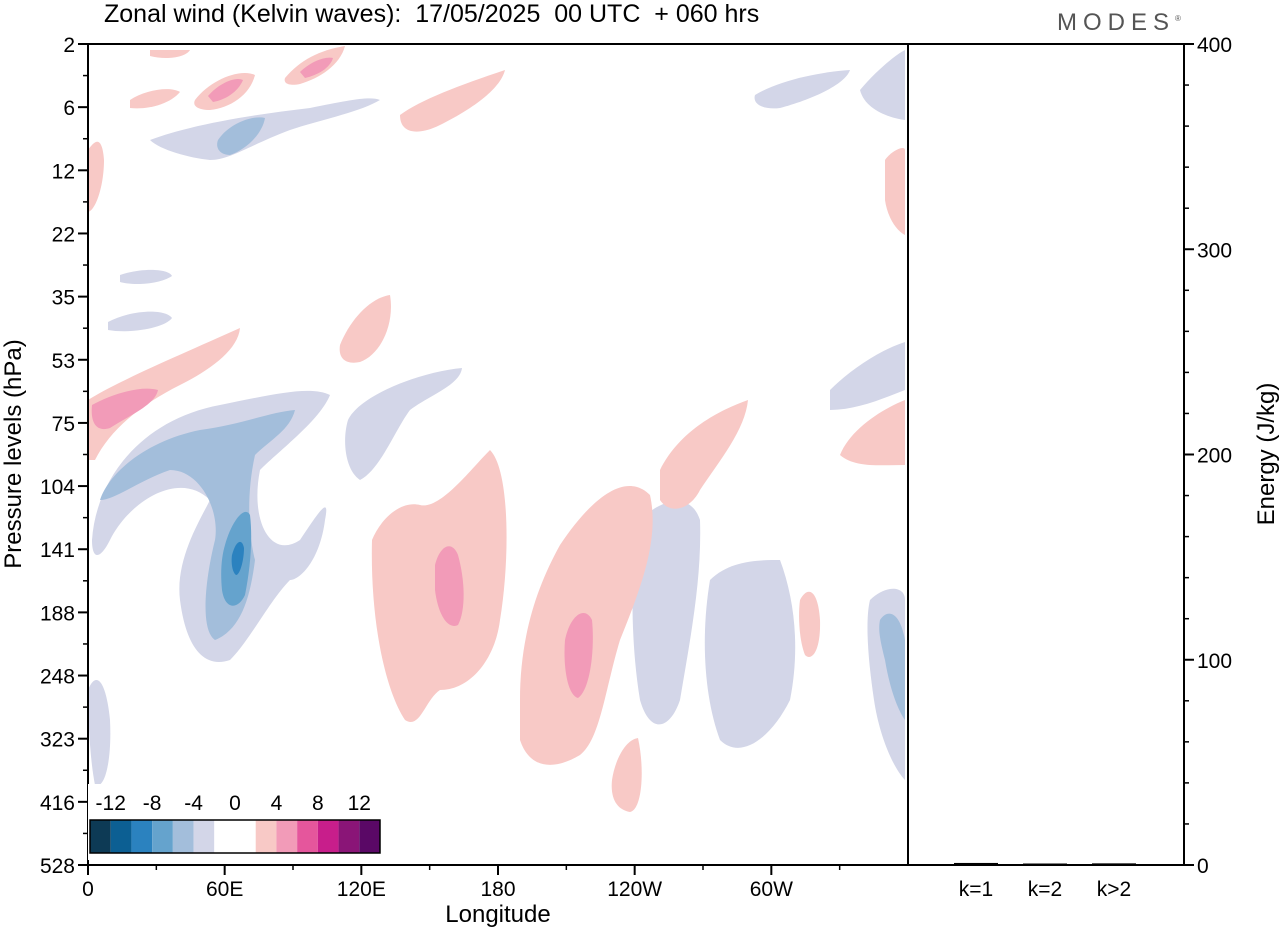 This screenshot has width=1280, height=930. Describe the element at coordinates (63, 361) in the screenshot. I see `y-tick-label: 53` at that location.